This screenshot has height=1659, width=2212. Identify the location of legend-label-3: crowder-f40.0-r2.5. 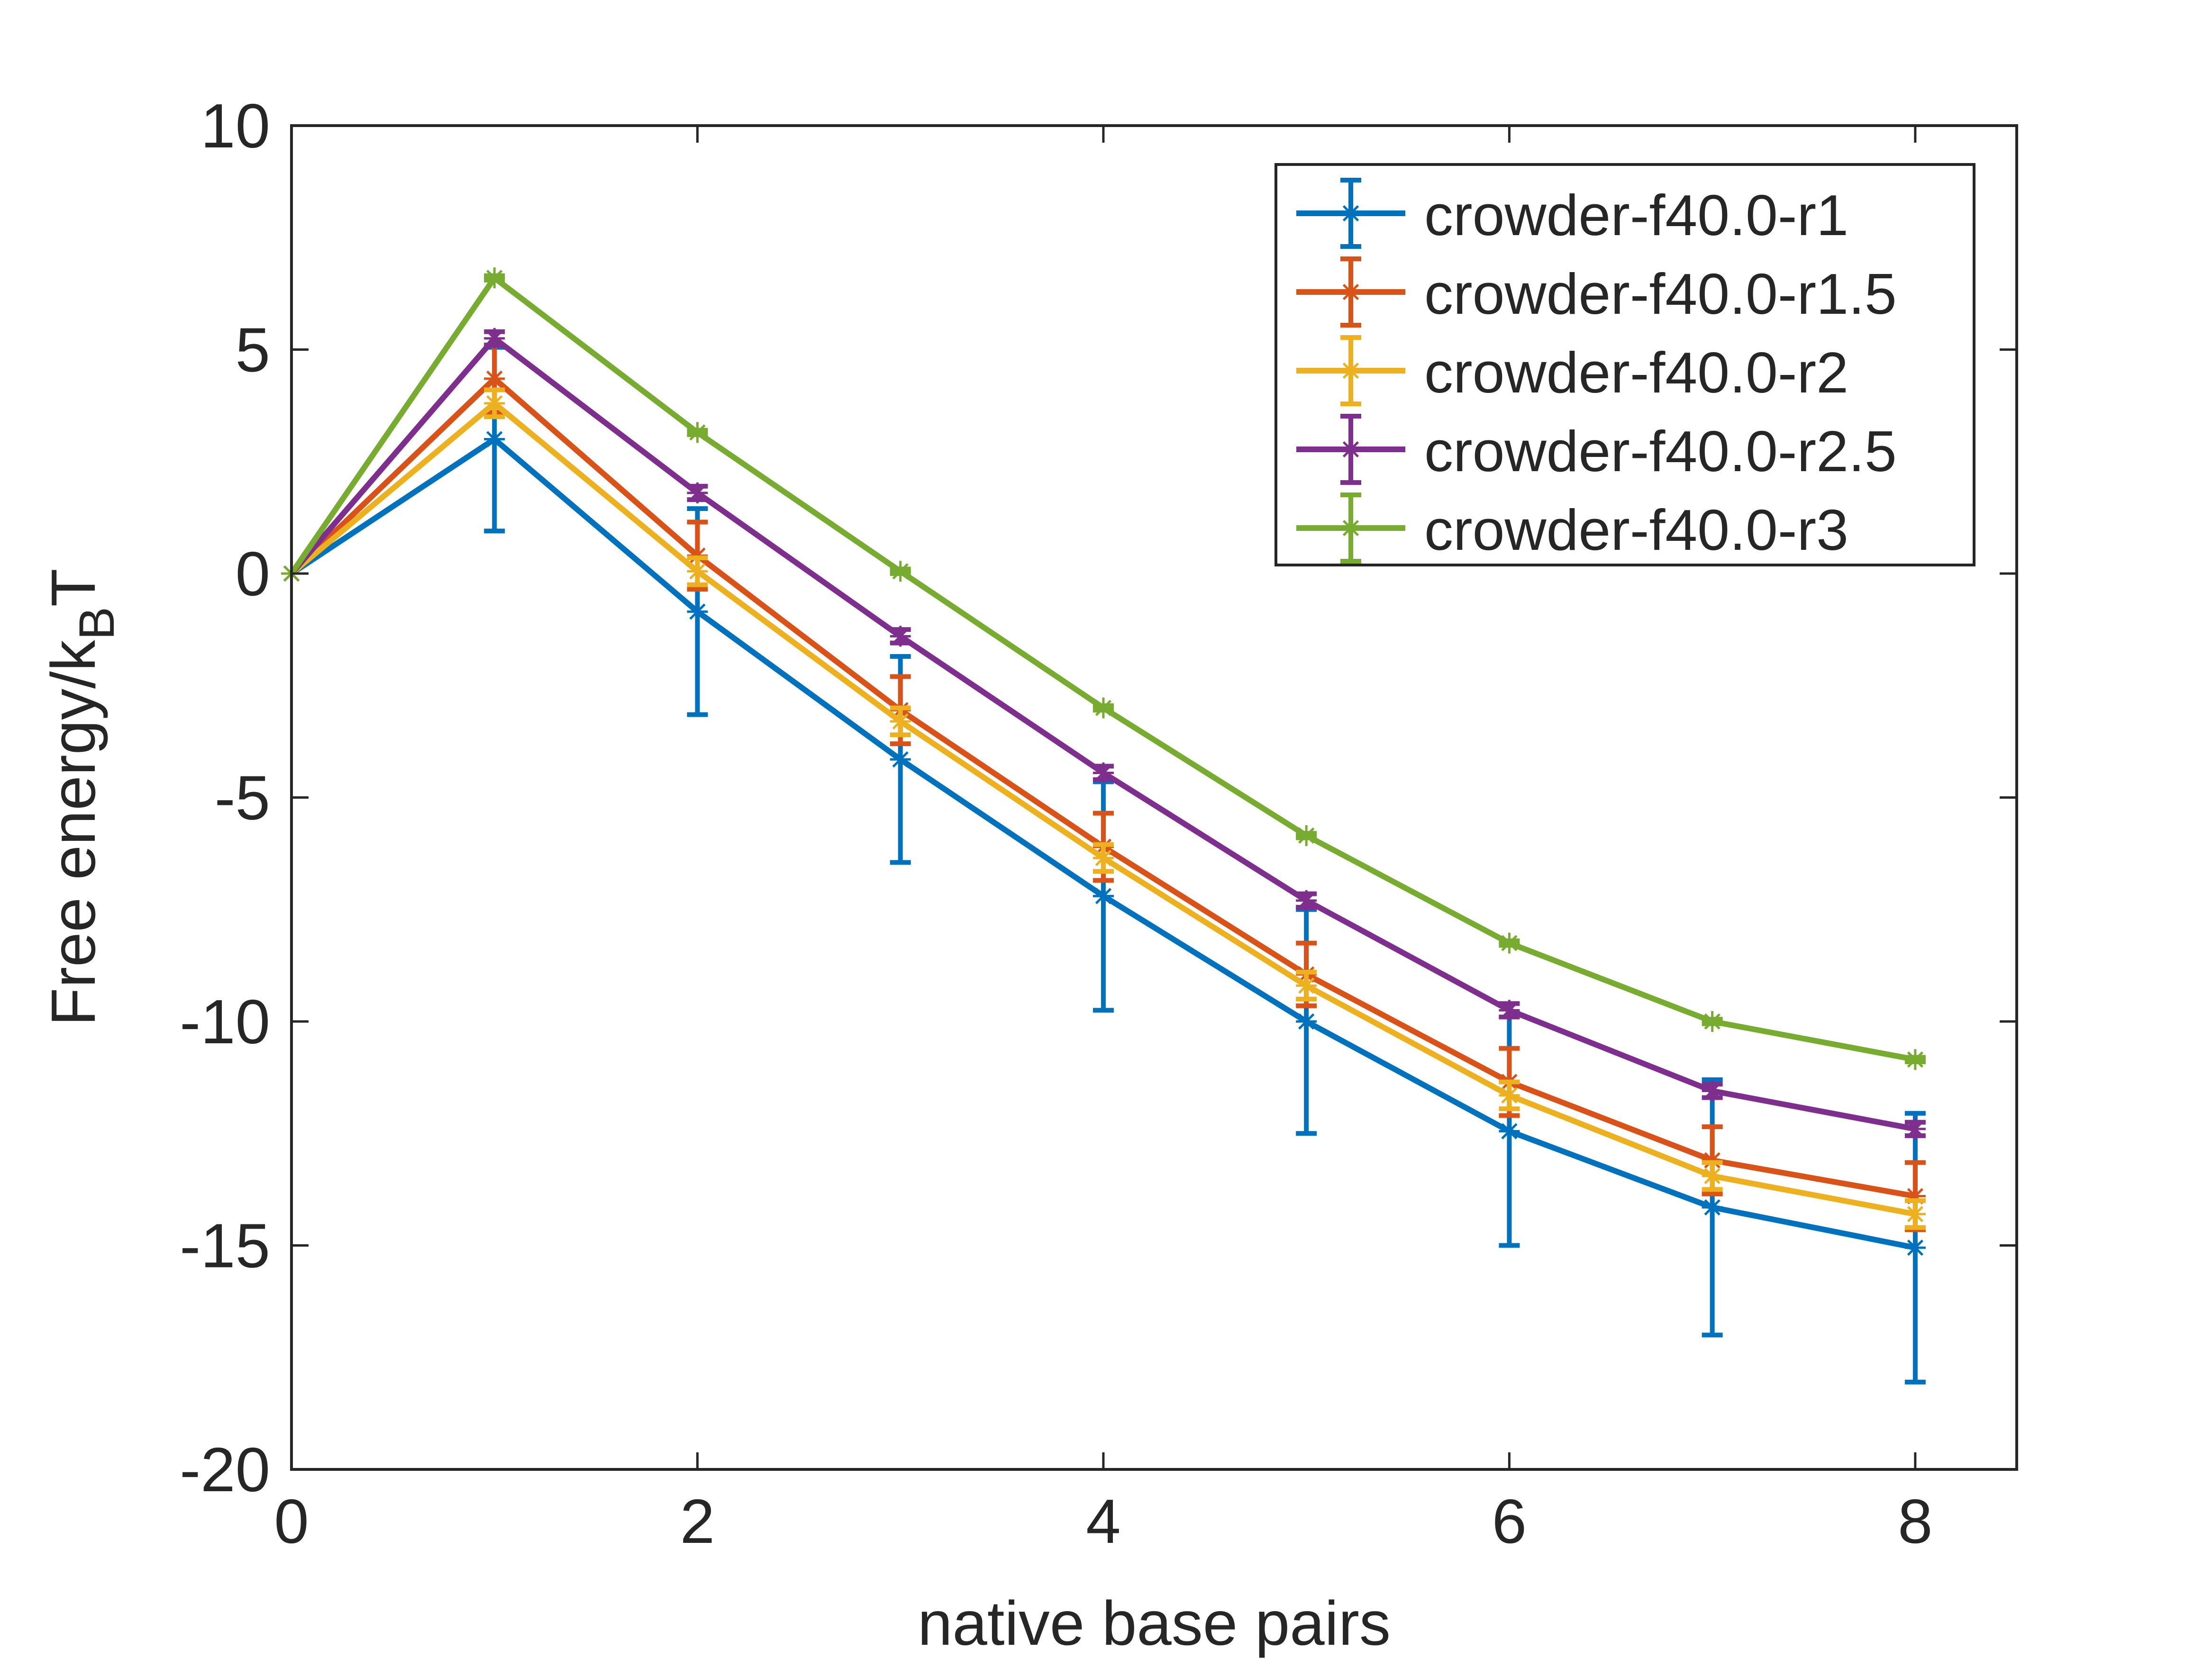
(1660, 451).